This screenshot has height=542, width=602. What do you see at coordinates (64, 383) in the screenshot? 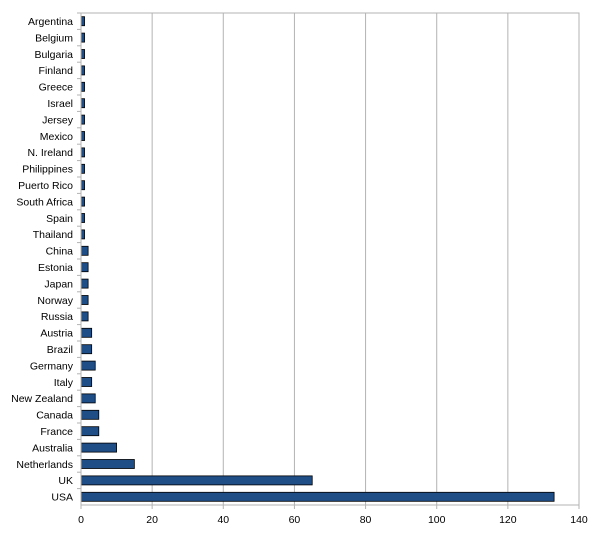
I see `category-label: Italy` at bounding box center [64, 383].